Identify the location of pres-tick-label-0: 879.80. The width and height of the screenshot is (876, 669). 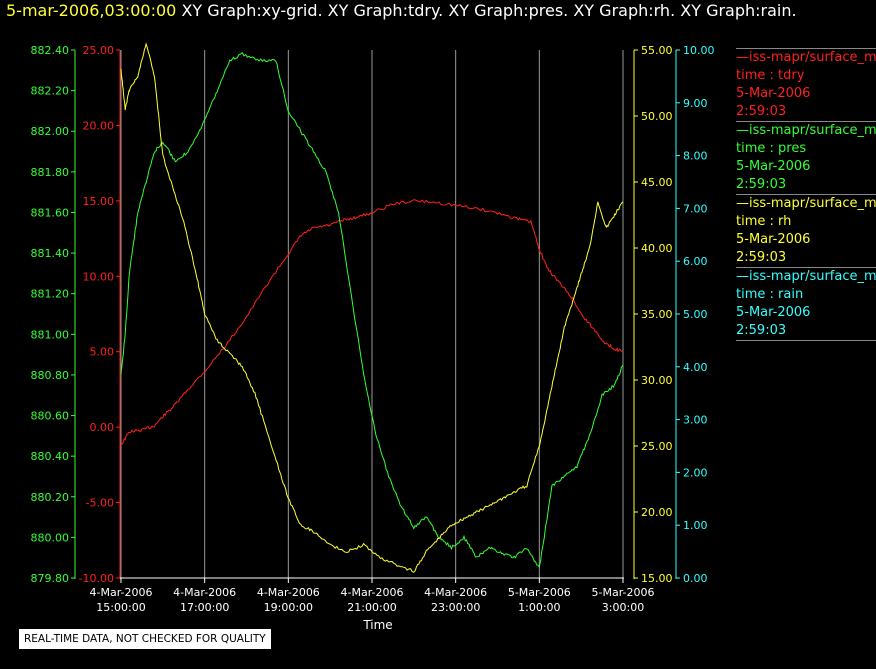
(50, 578).